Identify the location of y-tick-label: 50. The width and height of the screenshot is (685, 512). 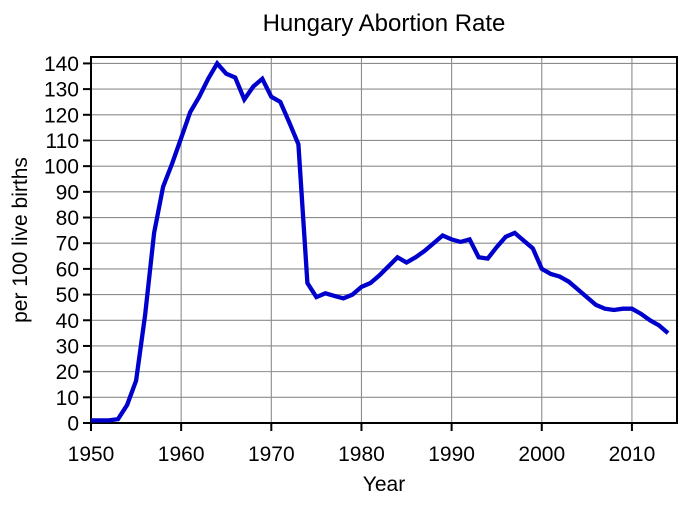
(67, 295).